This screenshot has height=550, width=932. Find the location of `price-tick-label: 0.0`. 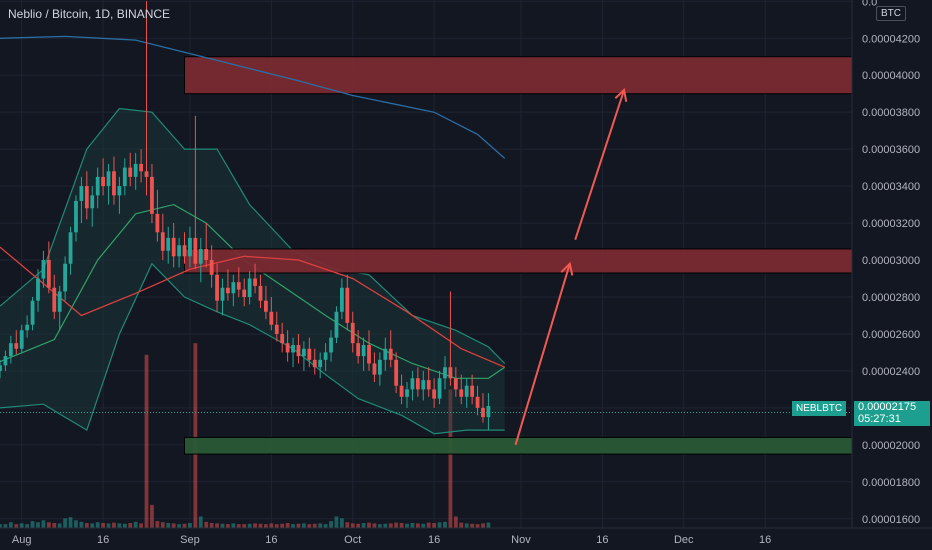

price-tick-label: 0.0 is located at coordinates (869, 4).